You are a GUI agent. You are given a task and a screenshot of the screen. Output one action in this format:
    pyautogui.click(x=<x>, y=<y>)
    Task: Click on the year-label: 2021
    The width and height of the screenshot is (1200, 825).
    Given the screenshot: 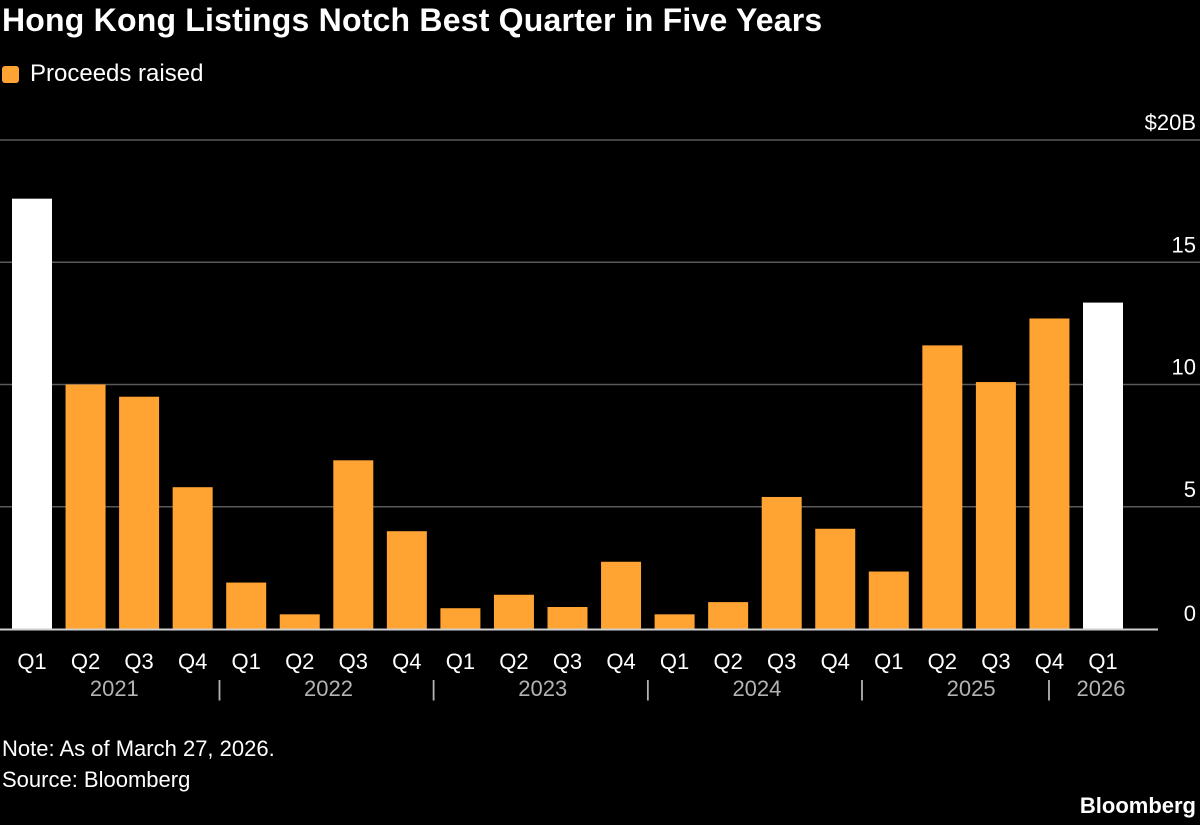 What is the action you would take?
    pyautogui.click(x=114, y=688)
    